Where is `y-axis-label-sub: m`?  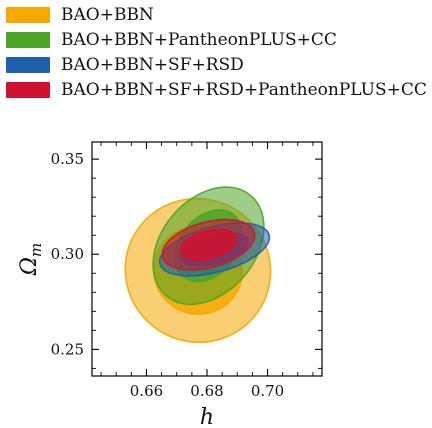 y-axis-label-sub: m is located at coordinates (36, 250).